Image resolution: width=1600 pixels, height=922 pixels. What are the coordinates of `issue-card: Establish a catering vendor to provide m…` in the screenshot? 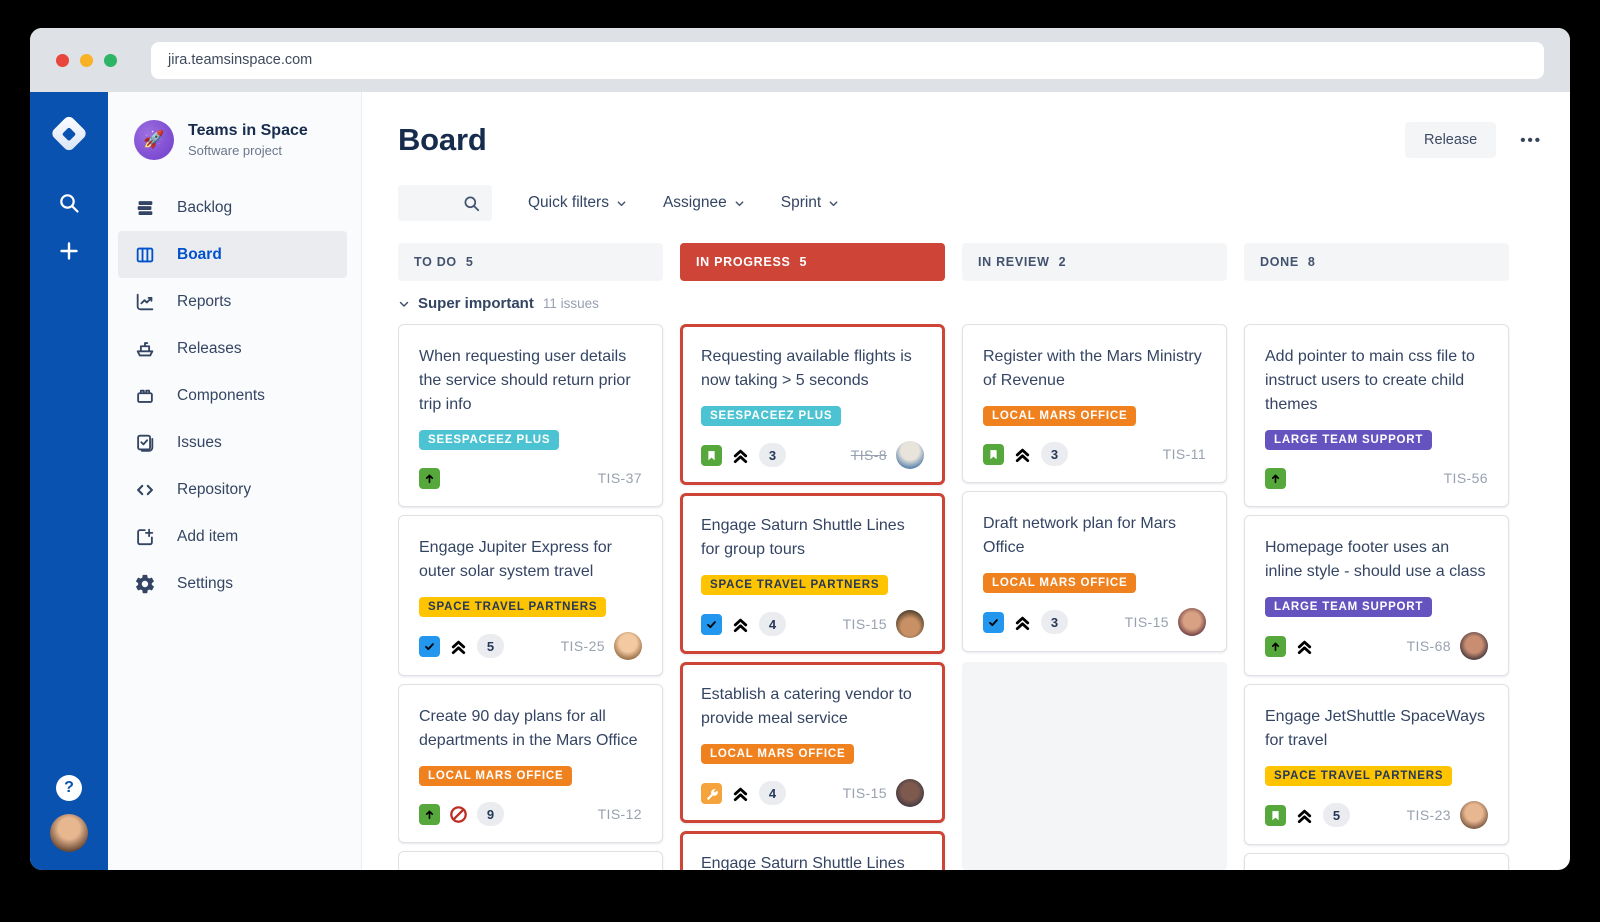 It's located at (812, 742).